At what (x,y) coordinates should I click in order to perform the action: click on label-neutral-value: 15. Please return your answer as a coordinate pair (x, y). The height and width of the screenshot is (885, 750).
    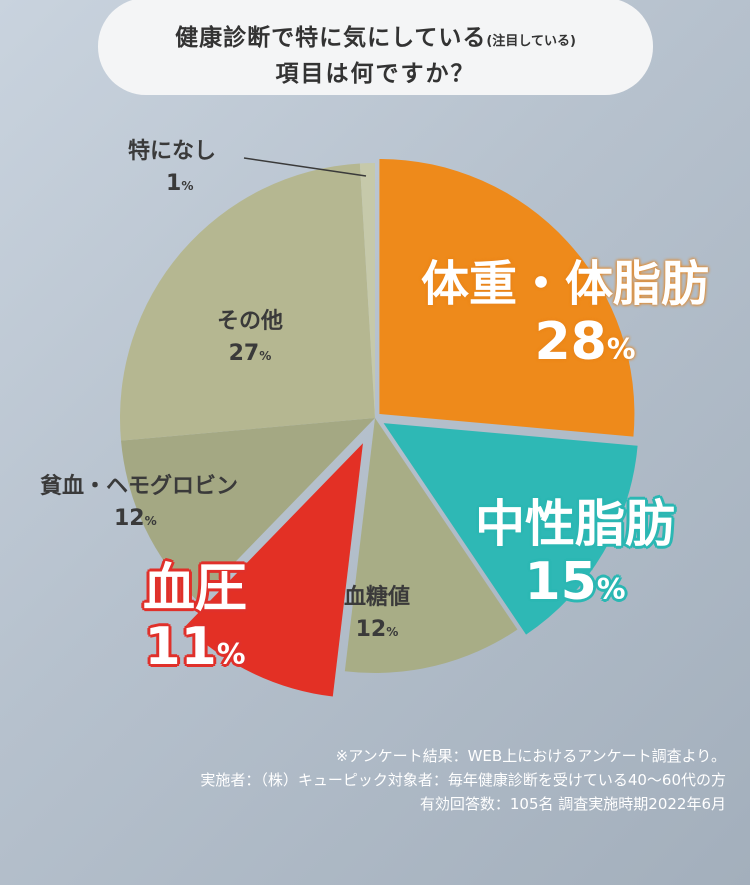
    Looking at the image, I should click on (560, 582).